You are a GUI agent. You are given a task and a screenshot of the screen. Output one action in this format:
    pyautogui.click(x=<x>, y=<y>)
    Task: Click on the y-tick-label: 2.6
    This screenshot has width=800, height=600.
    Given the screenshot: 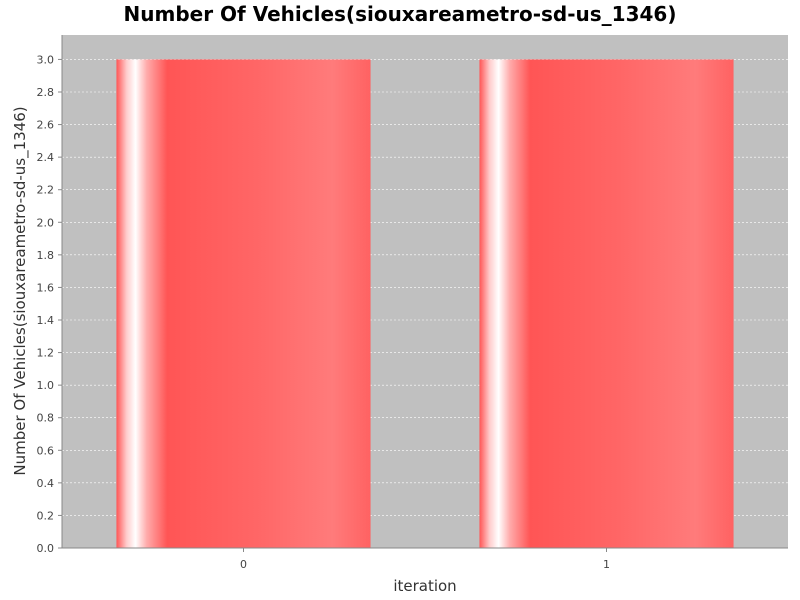 What is the action you would take?
    pyautogui.click(x=46, y=125)
    